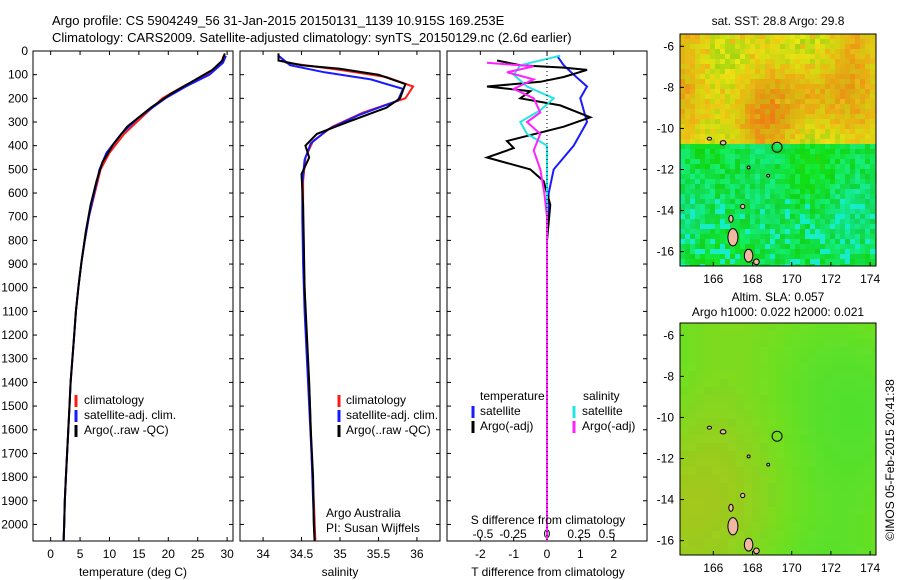 This screenshot has height=580, width=900. I want to click on depth-tick-label: 500, so click(18, 169).